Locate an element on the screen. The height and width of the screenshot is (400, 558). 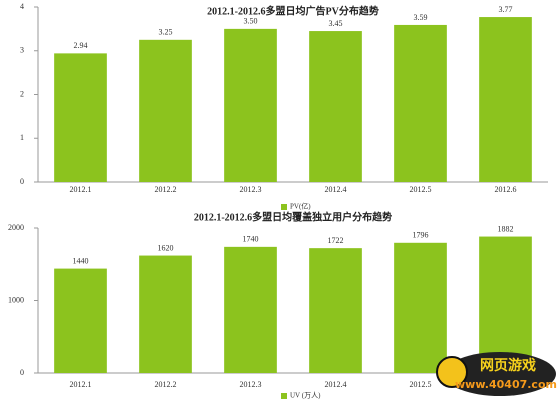
value-label: 3.77 is located at coordinates (506, 9).